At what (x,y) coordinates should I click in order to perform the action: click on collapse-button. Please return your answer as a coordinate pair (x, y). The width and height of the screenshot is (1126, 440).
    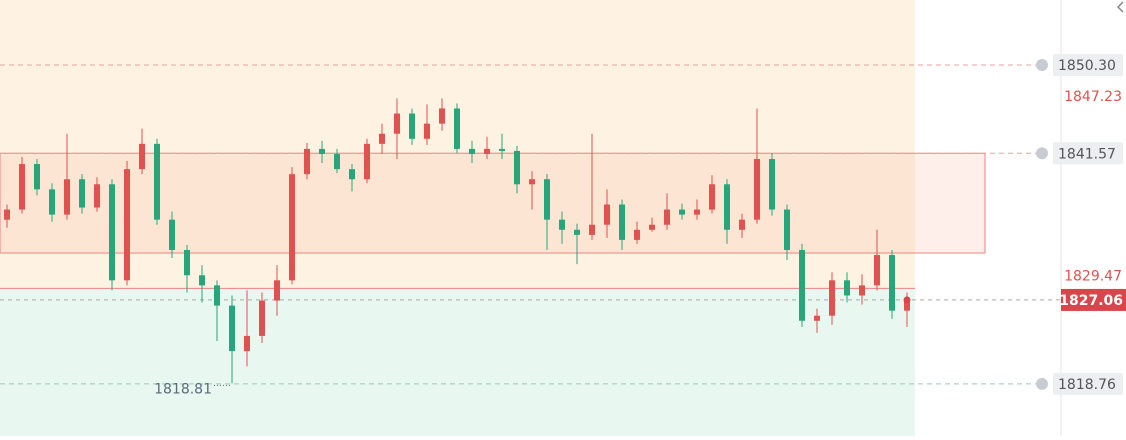
    Looking at the image, I should click on (1120, 7).